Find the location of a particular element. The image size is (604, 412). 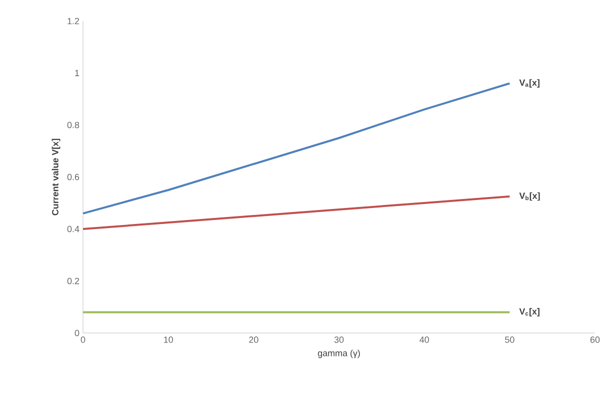

x-tick-label: 30 is located at coordinates (339, 339).